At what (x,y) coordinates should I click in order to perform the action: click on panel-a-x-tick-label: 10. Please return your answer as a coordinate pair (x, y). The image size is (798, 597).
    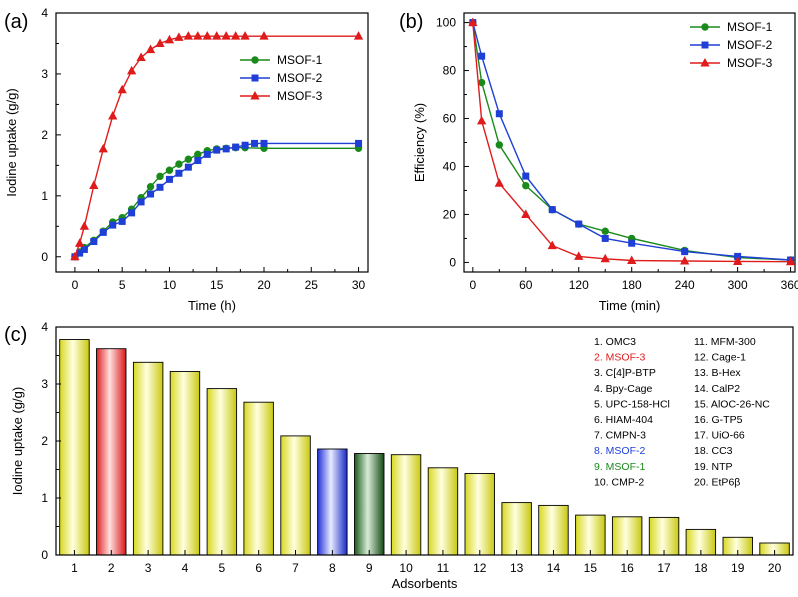
    Looking at the image, I should click on (170, 285).